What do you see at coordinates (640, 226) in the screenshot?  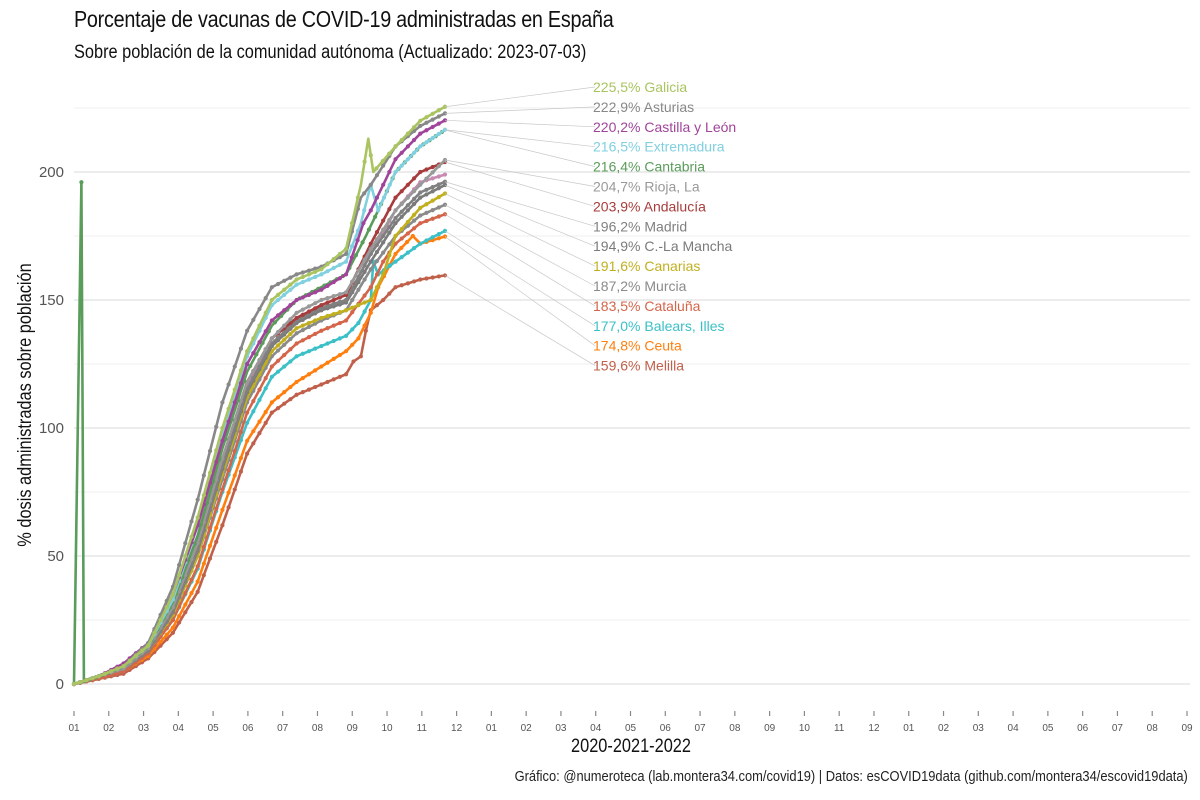 I see `series-label: 196,2% Madrid` at bounding box center [640, 226].